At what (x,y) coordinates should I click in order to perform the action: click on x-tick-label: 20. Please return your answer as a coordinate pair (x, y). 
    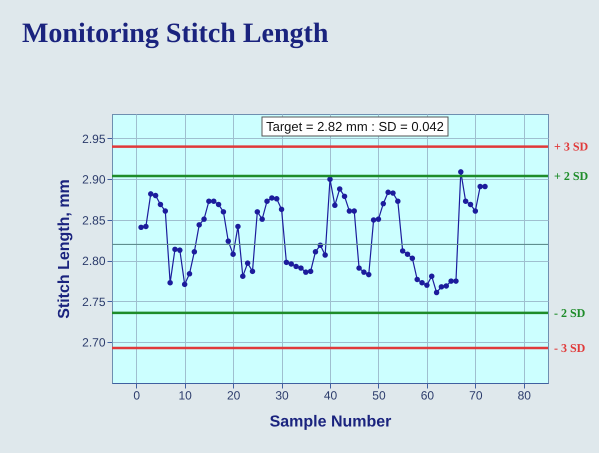
    Looking at the image, I should click on (233, 395).